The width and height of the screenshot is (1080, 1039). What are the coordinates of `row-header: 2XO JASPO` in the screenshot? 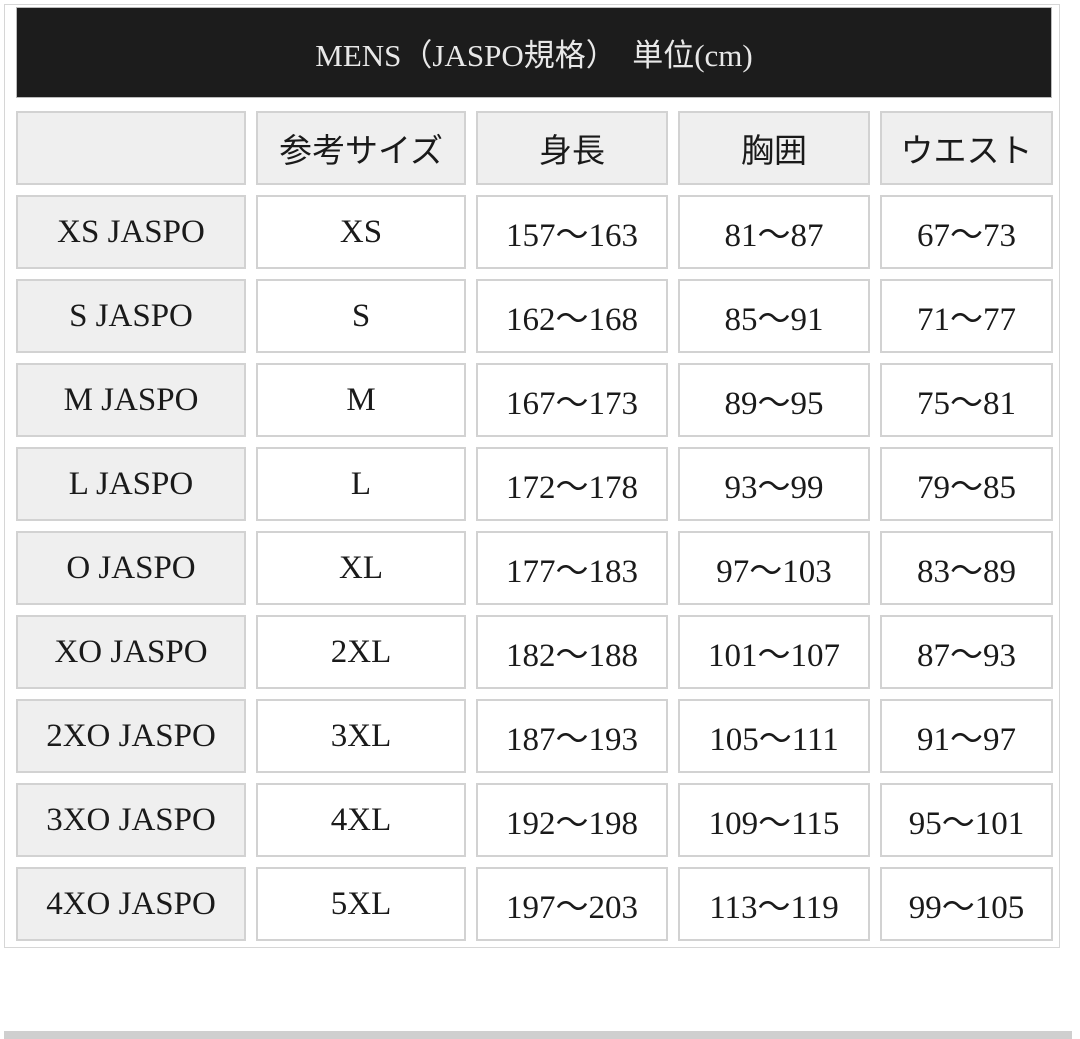 It's located at (131, 736).